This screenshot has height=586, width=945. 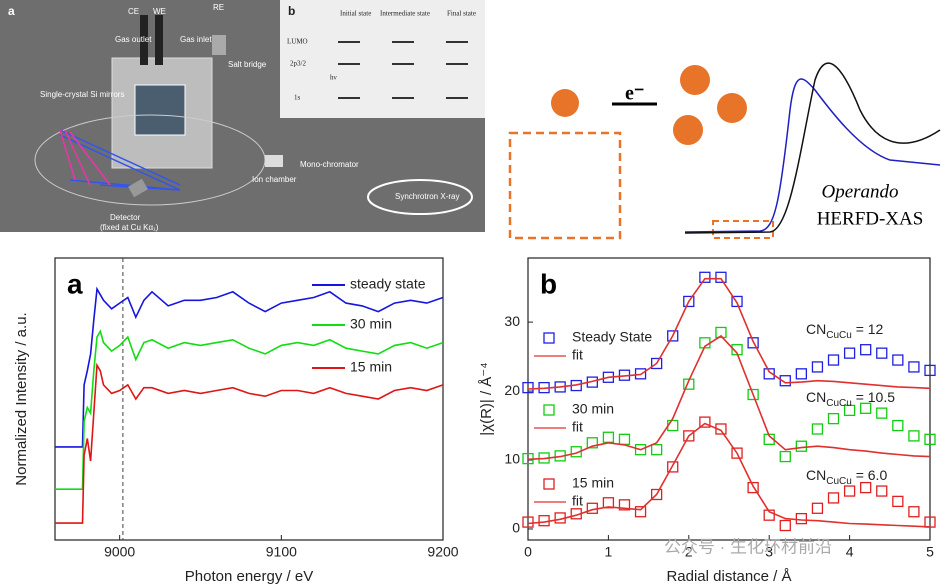 What do you see at coordinates (512, 390) in the screenshot?
I see `y-tick-label: 20` at bounding box center [512, 390].